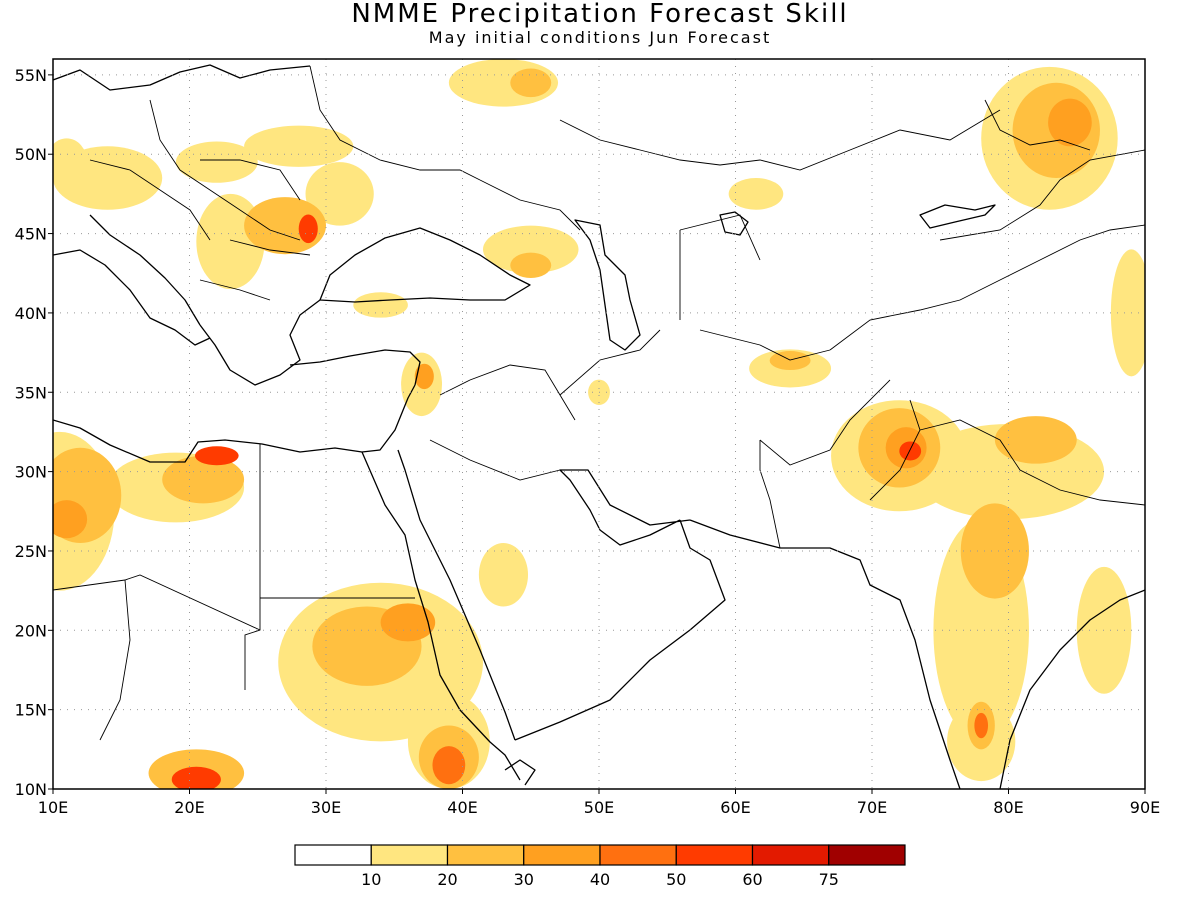 This screenshot has width=1200, height=900. What do you see at coordinates (600, 37) in the screenshot?
I see `map-subtitle: May initial conditions Jun Forecast` at bounding box center [600, 37].